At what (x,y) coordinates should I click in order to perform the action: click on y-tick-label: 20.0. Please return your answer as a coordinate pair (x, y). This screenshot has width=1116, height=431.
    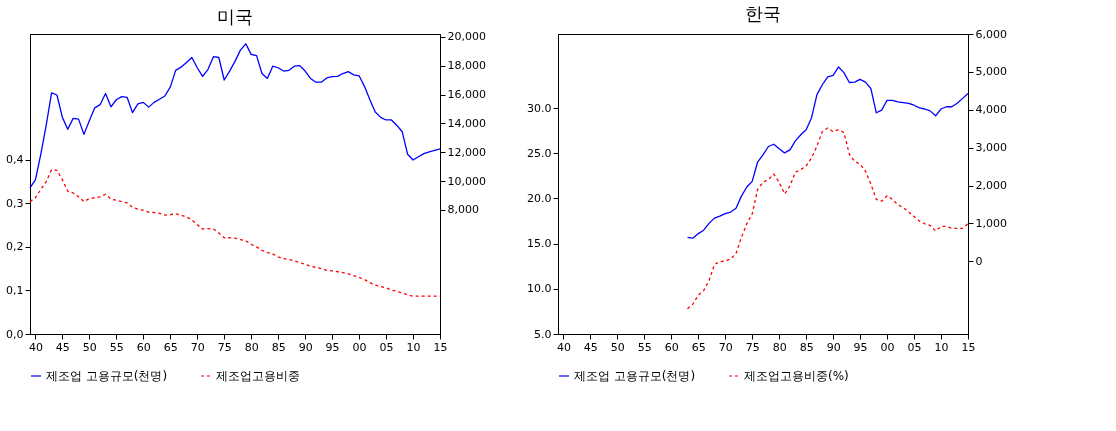
    Looking at the image, I should click on (539, 198).